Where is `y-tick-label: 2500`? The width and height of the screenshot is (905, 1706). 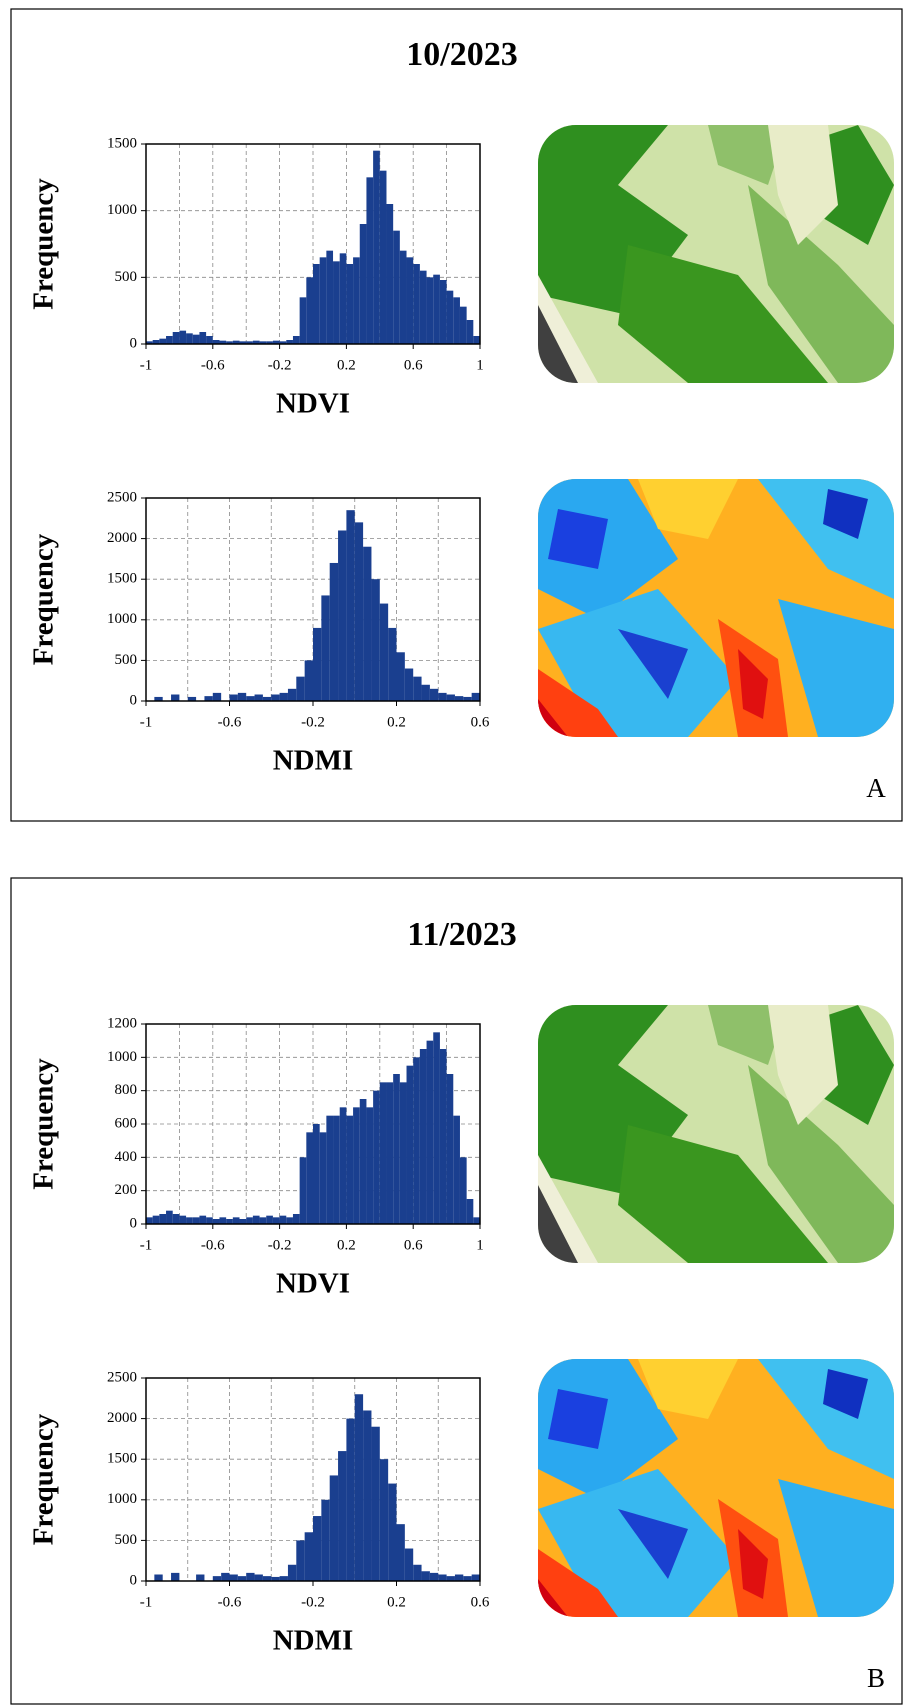
y-tick-label: 2500 is located at coordinates (122, 497).